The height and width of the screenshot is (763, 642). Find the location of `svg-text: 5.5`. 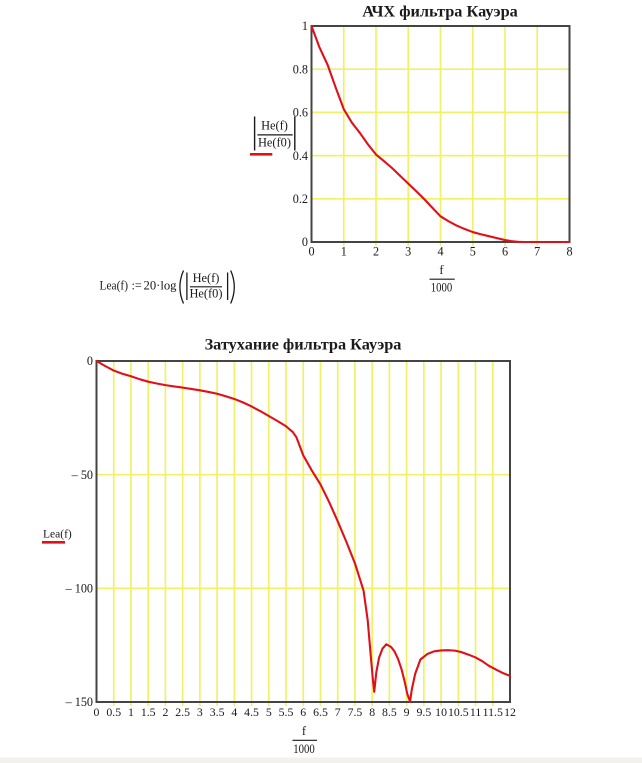

svg-text: 5.5 is located at coordinates (286, 712).